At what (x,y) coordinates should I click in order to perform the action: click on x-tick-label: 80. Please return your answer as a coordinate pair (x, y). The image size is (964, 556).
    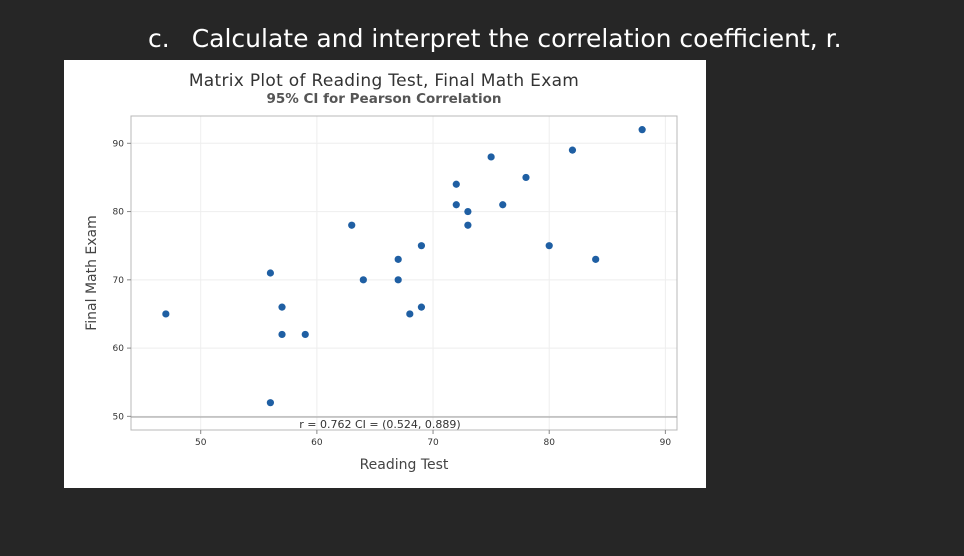
    Looking at the image, I should click on (549, 443).